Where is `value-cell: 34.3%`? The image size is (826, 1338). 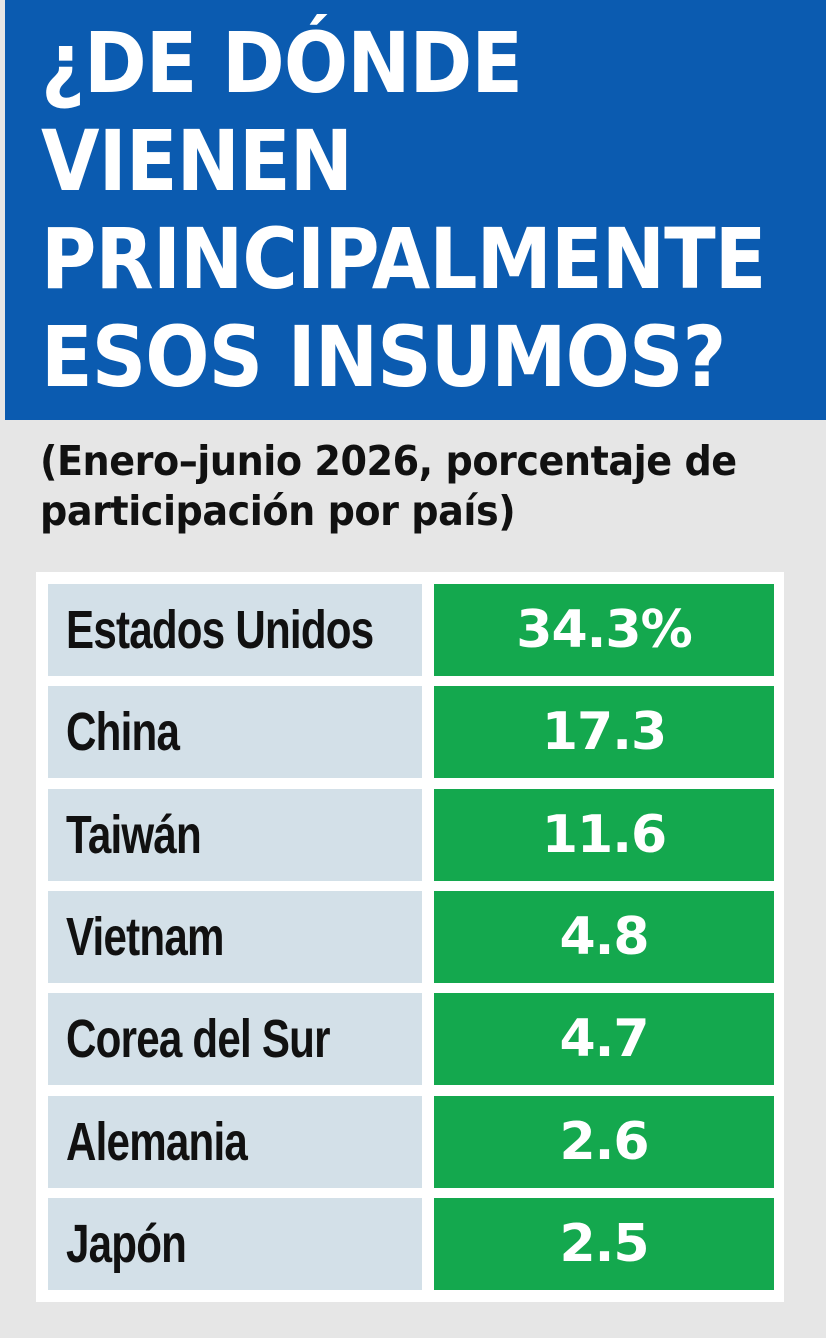 value-cell: 34.3% is located at coordinates (604, 630).